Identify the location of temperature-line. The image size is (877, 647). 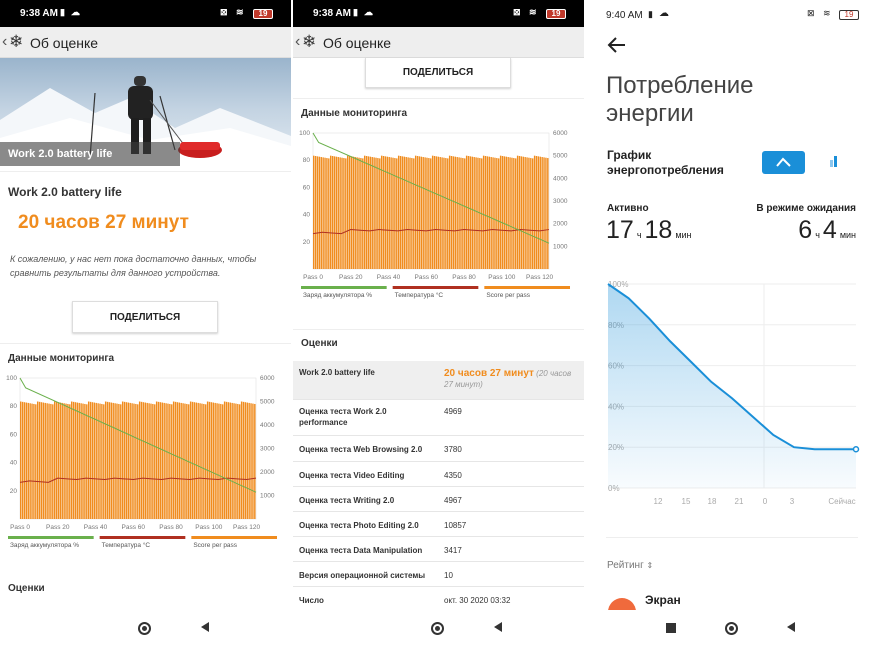
(138, 480).